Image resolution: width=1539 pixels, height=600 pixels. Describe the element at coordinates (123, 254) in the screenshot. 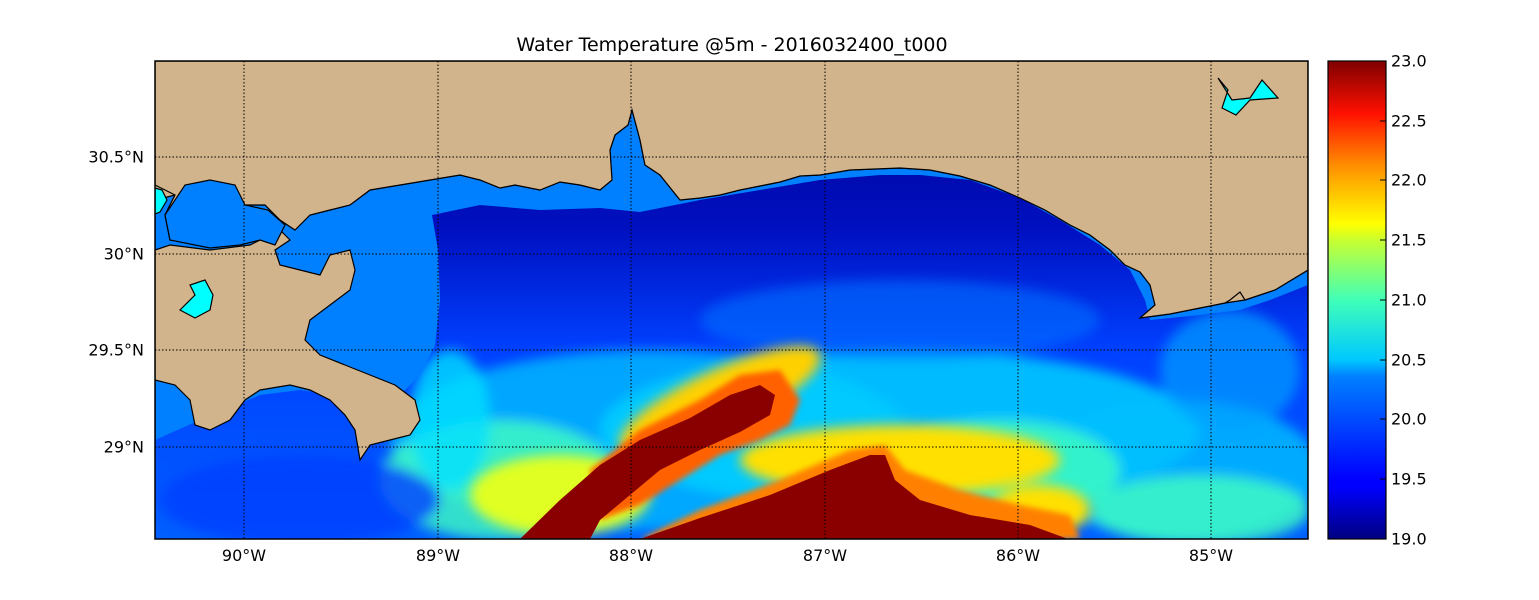

I see `lat-tick-label: 30°N` at that location.